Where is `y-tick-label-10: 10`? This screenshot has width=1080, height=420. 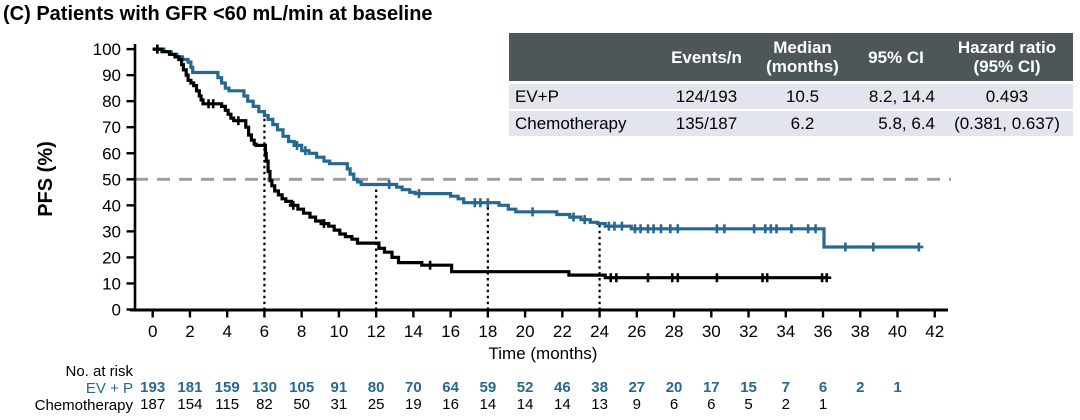
y-tick-label-10: 10 is located at coordinates (111, 283).